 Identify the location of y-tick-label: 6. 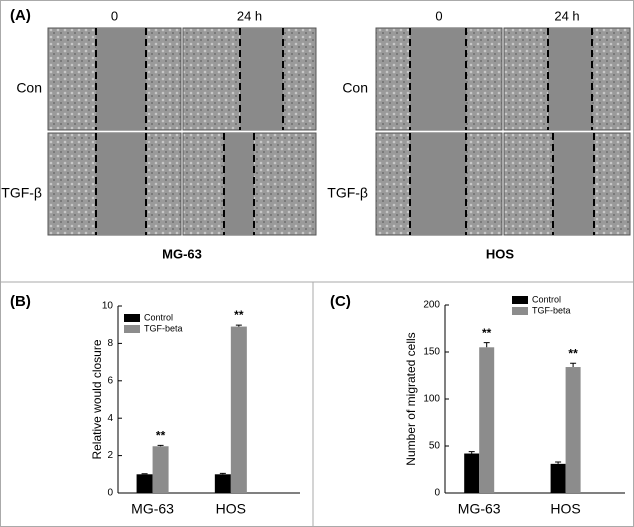
(110, 380).